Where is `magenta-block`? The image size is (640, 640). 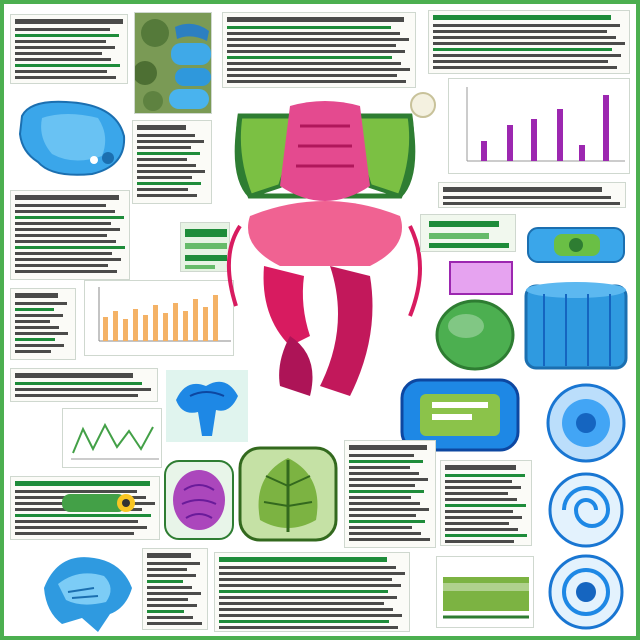
magenta-block is located at coordinates (481, 278).